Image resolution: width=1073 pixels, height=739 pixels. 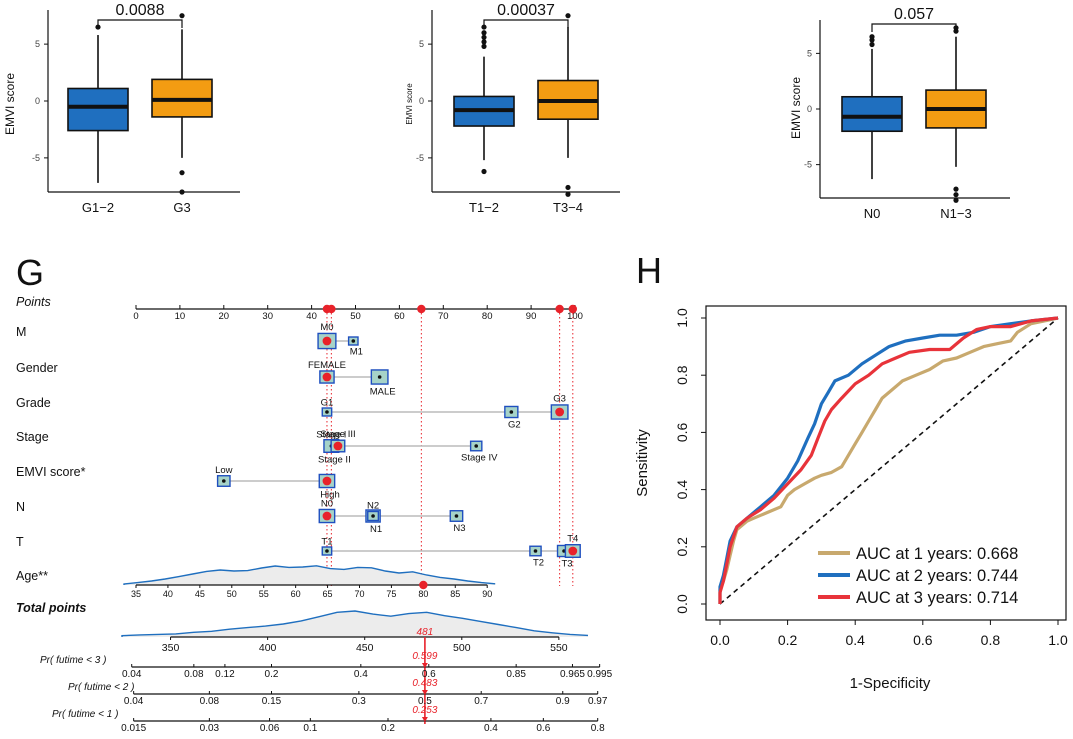 What do you see at coordinates (572, 539) in the screenshot?
I see `level-label: T4` at bounding box center [572, 539].